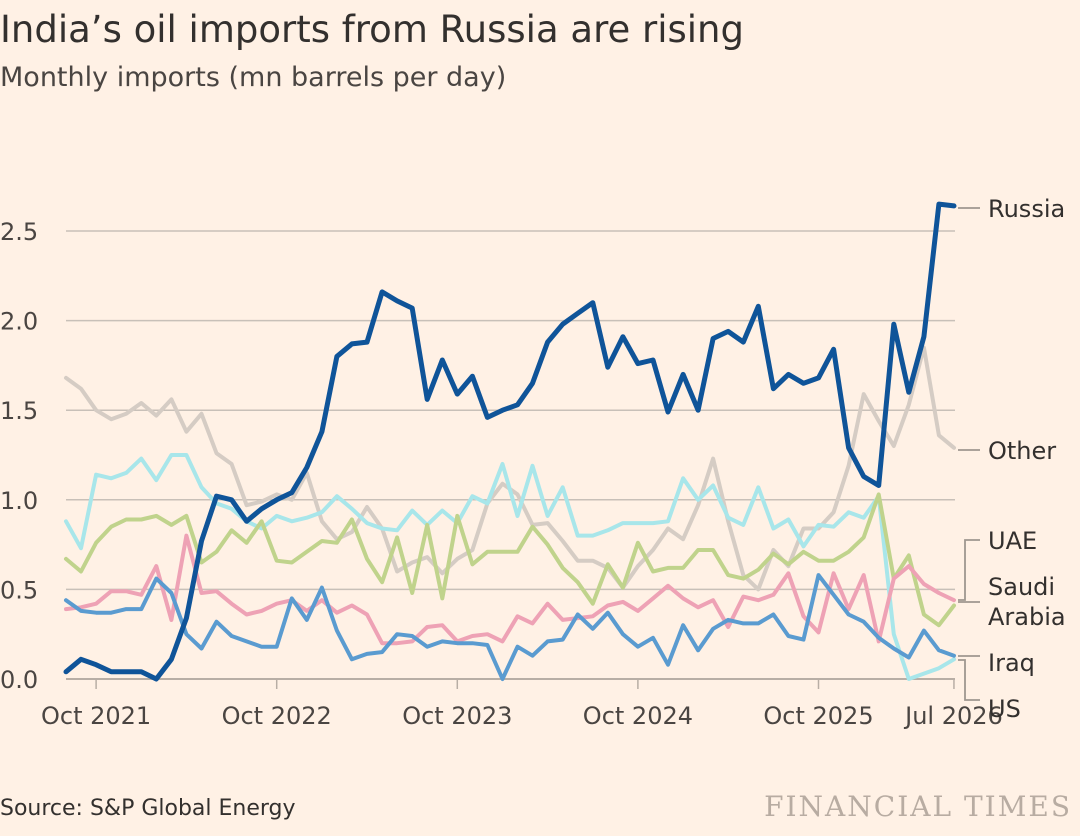 This screenshot has width=1080, height=836. I want to click on x-tick-label: Oct 2021, so click(96, 716).